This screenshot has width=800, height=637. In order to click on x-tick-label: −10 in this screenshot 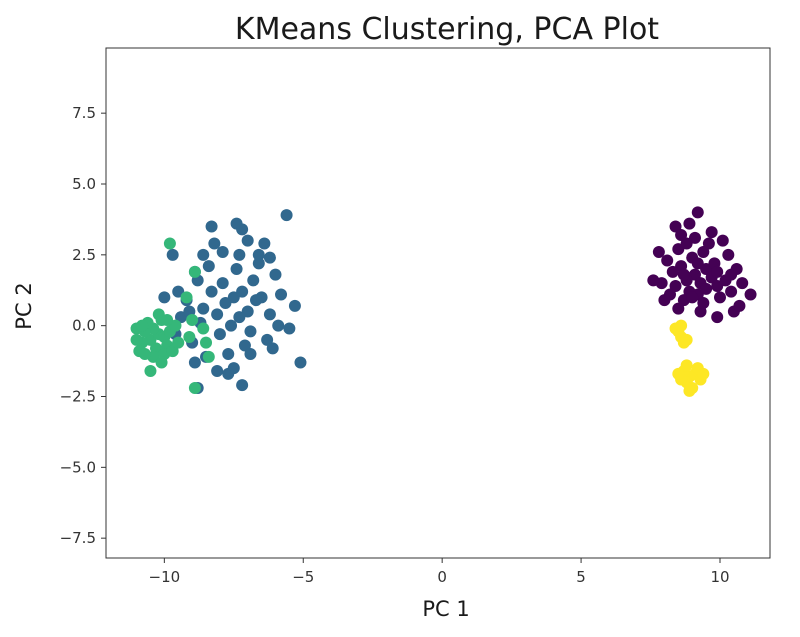, I will do `click(165, 577)`.